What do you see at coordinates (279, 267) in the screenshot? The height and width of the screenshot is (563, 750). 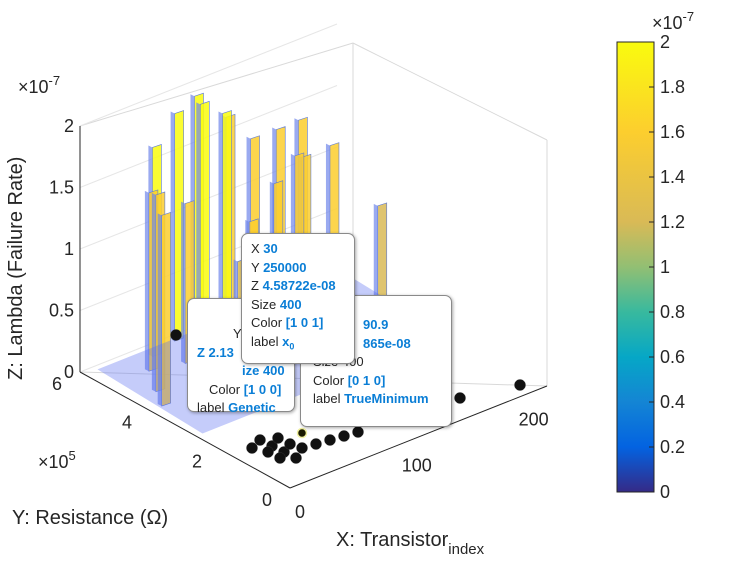 I see `datatip-x0-y: Y 250000` at bounding box center [279, 267].